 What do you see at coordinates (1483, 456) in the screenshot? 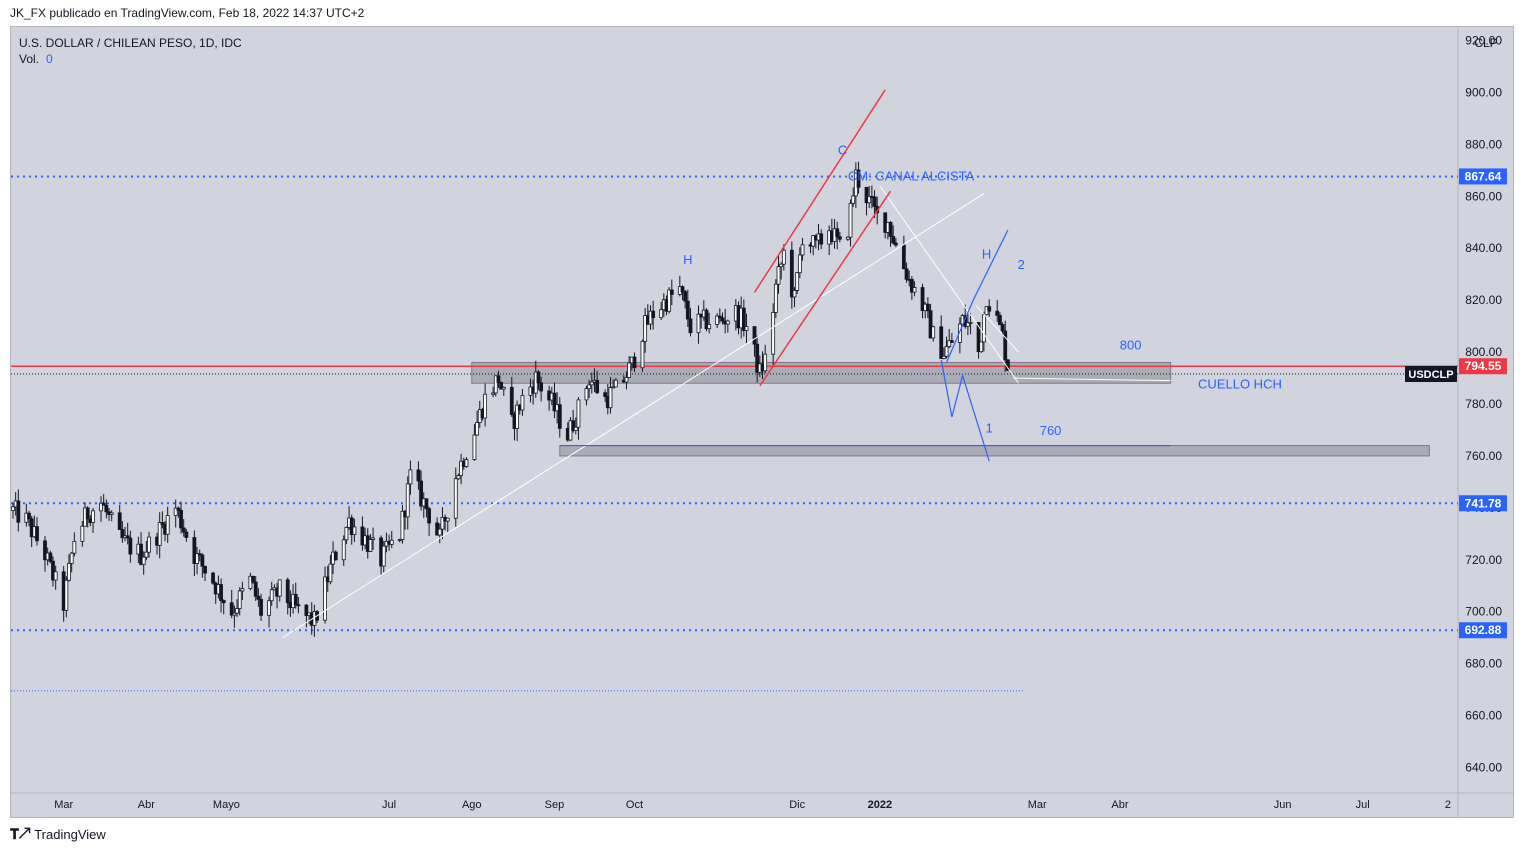
I see `y-tick-label: 760.00` at bounding box center [1483, 456].